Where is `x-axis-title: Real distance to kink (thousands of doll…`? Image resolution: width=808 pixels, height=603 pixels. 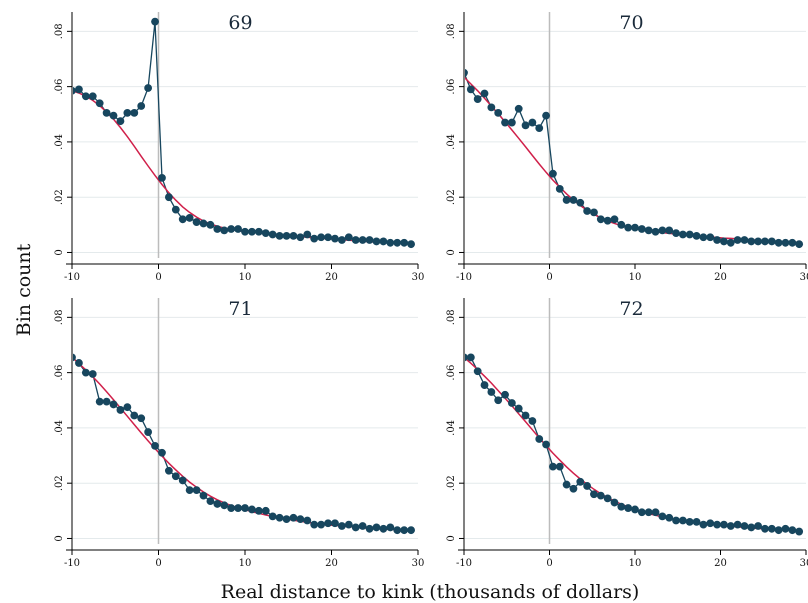
x-axis-title: Real distance to kink (thousands of doll… is located at coordinates (430, 592).